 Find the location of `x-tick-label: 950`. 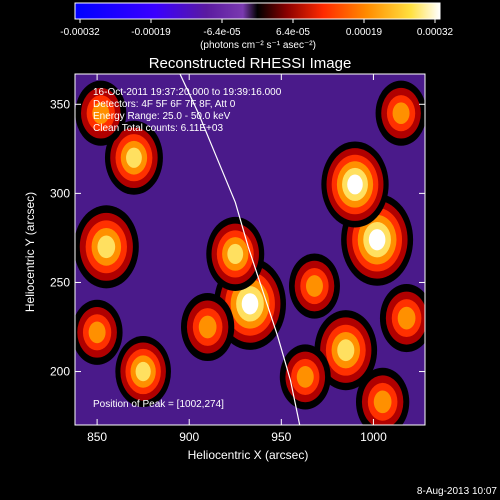

x-tick-label: 950 is located at coordinates (281, 437).